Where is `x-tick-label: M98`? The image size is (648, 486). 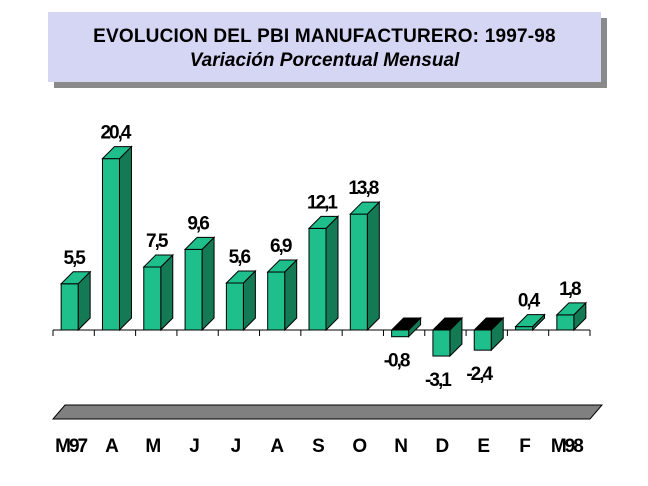
x-tick-label: M98 is located at coordinates (567, 446).